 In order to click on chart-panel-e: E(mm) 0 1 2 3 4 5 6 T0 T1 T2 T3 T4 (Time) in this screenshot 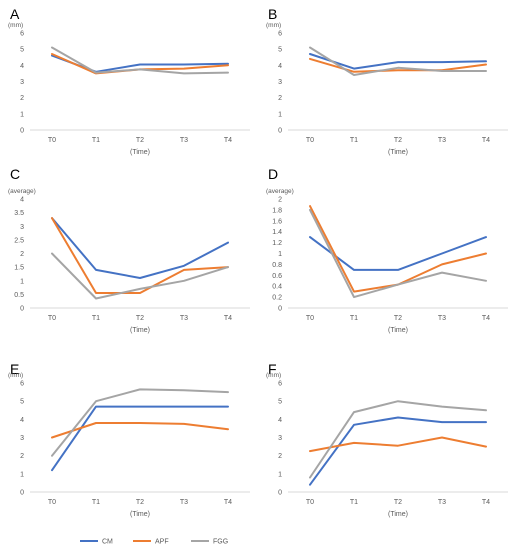, I will do `click(129, 439)`.